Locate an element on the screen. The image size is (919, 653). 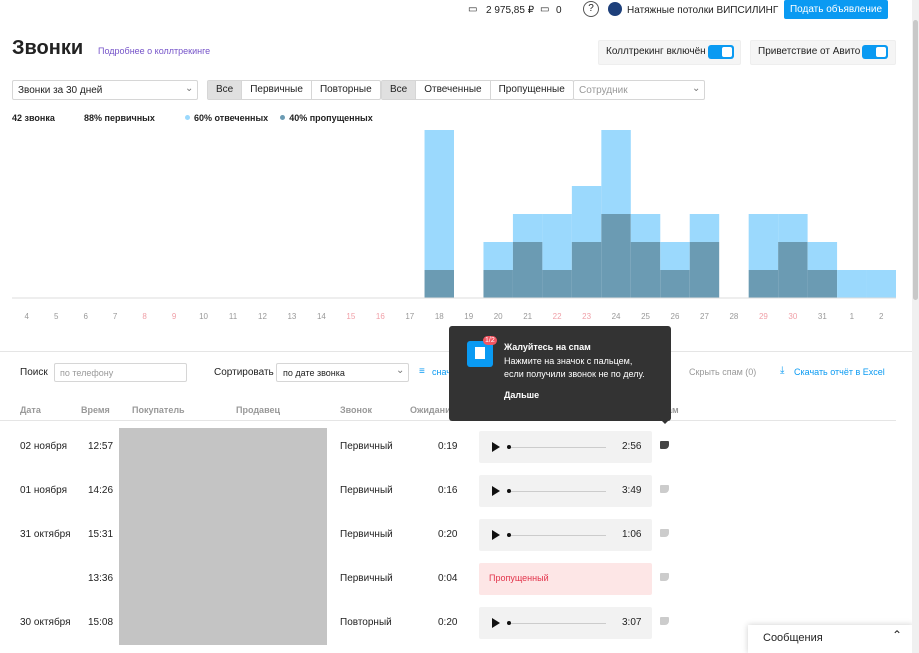
search-placeholder: по телефону is located at coordinates (87, 373).